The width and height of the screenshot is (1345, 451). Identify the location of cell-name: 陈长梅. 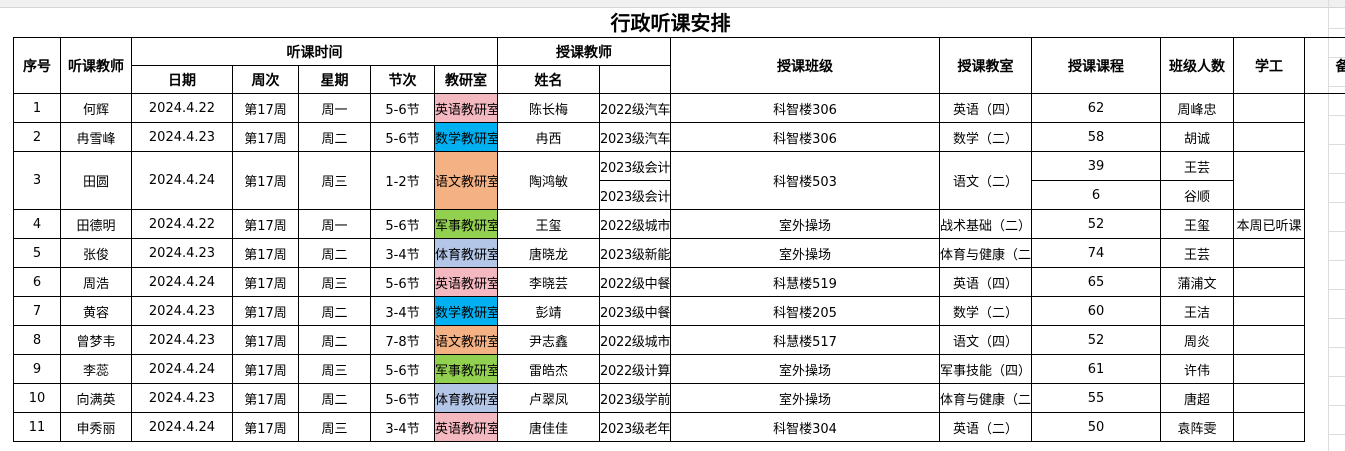
(549, 108).